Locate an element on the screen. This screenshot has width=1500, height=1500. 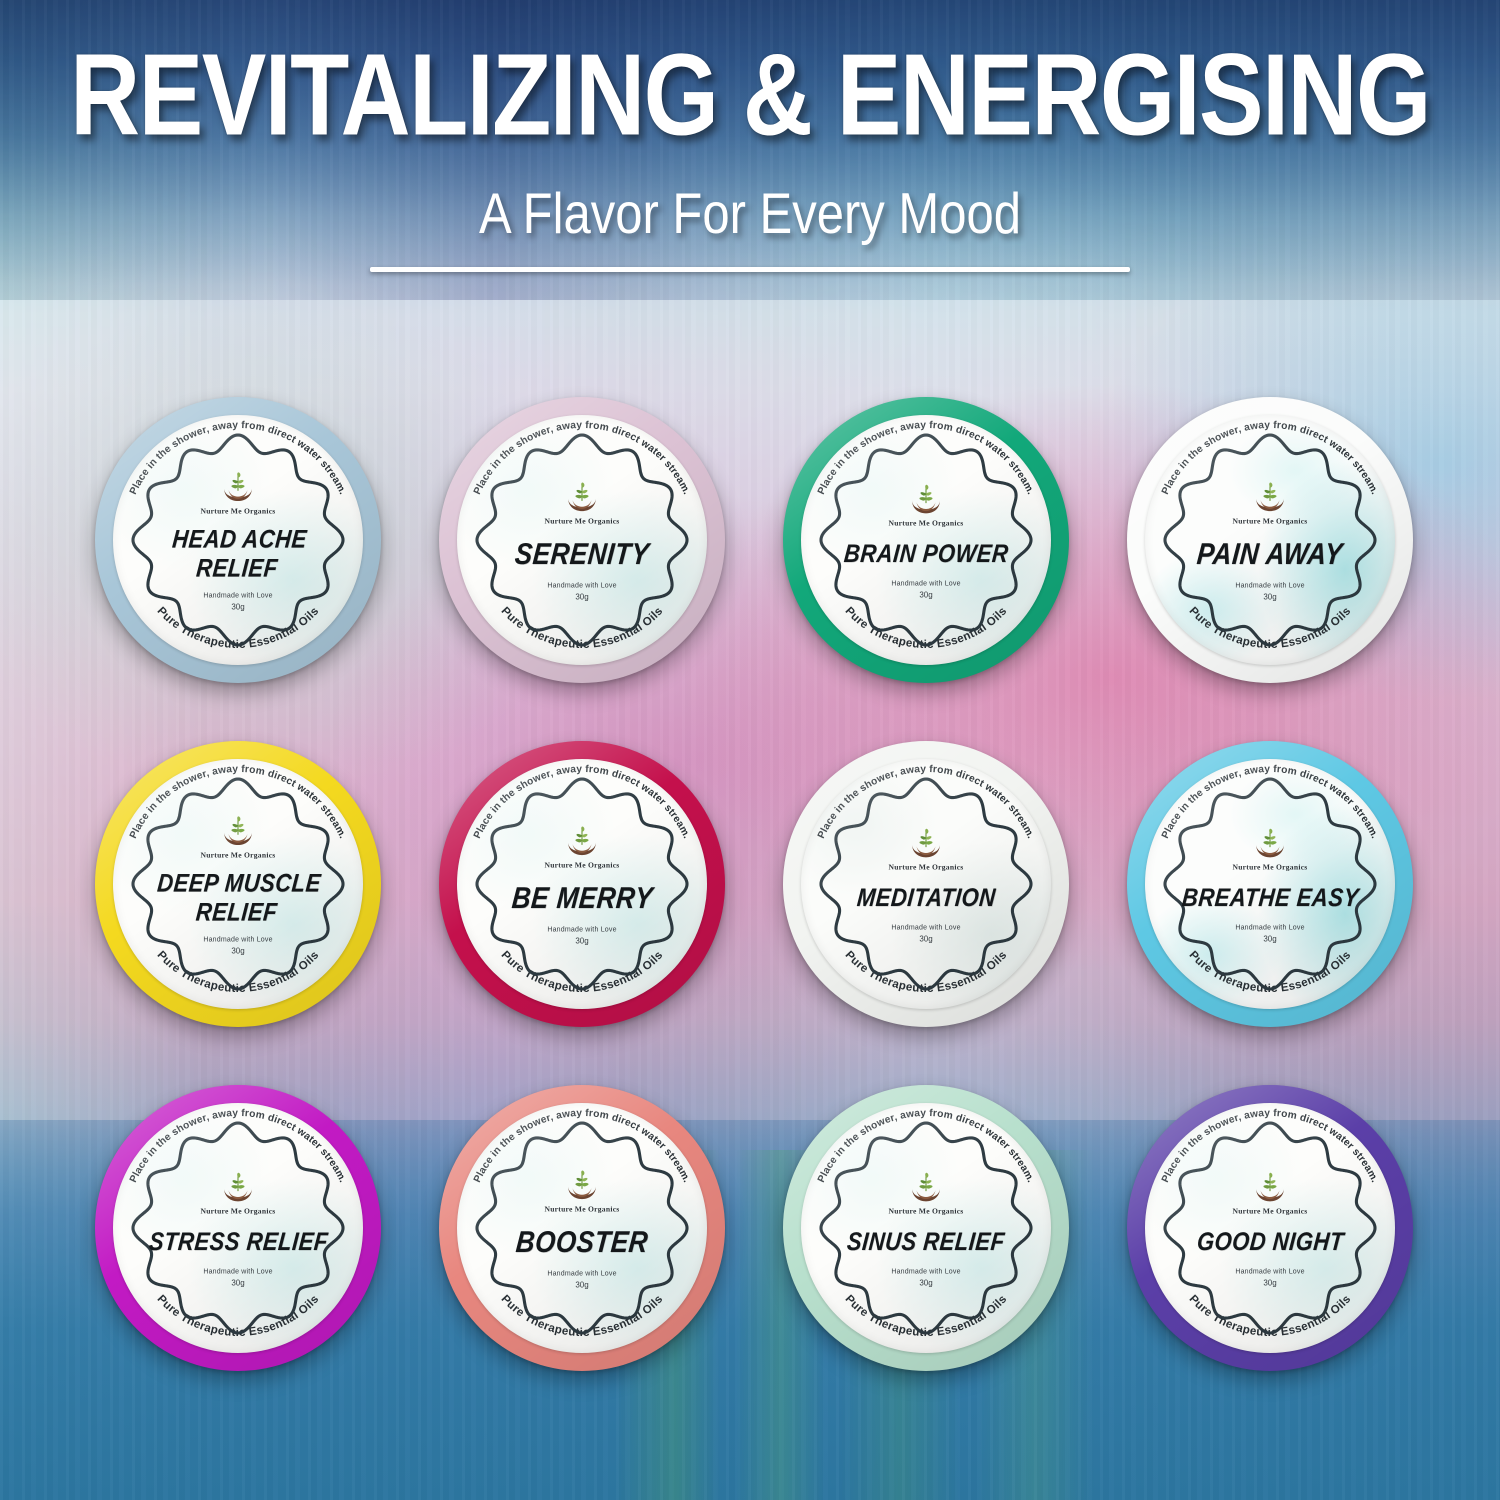
page-title: REVITALIZING & ENERGISING is located at coordinates (750, 95).